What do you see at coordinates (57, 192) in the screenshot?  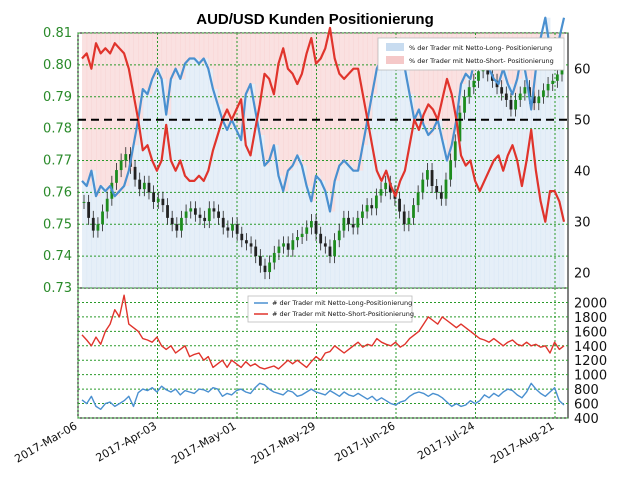 I see `left-tick-label: 0.76` at bounding box center [57, 192].